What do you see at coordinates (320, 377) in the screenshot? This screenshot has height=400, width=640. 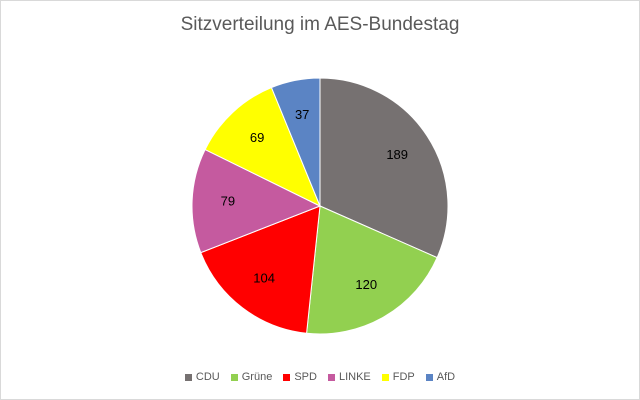 I see `chart-legend: CDU Grüne SPD LINKE FDP AfD` at bounding box center [320, 377].